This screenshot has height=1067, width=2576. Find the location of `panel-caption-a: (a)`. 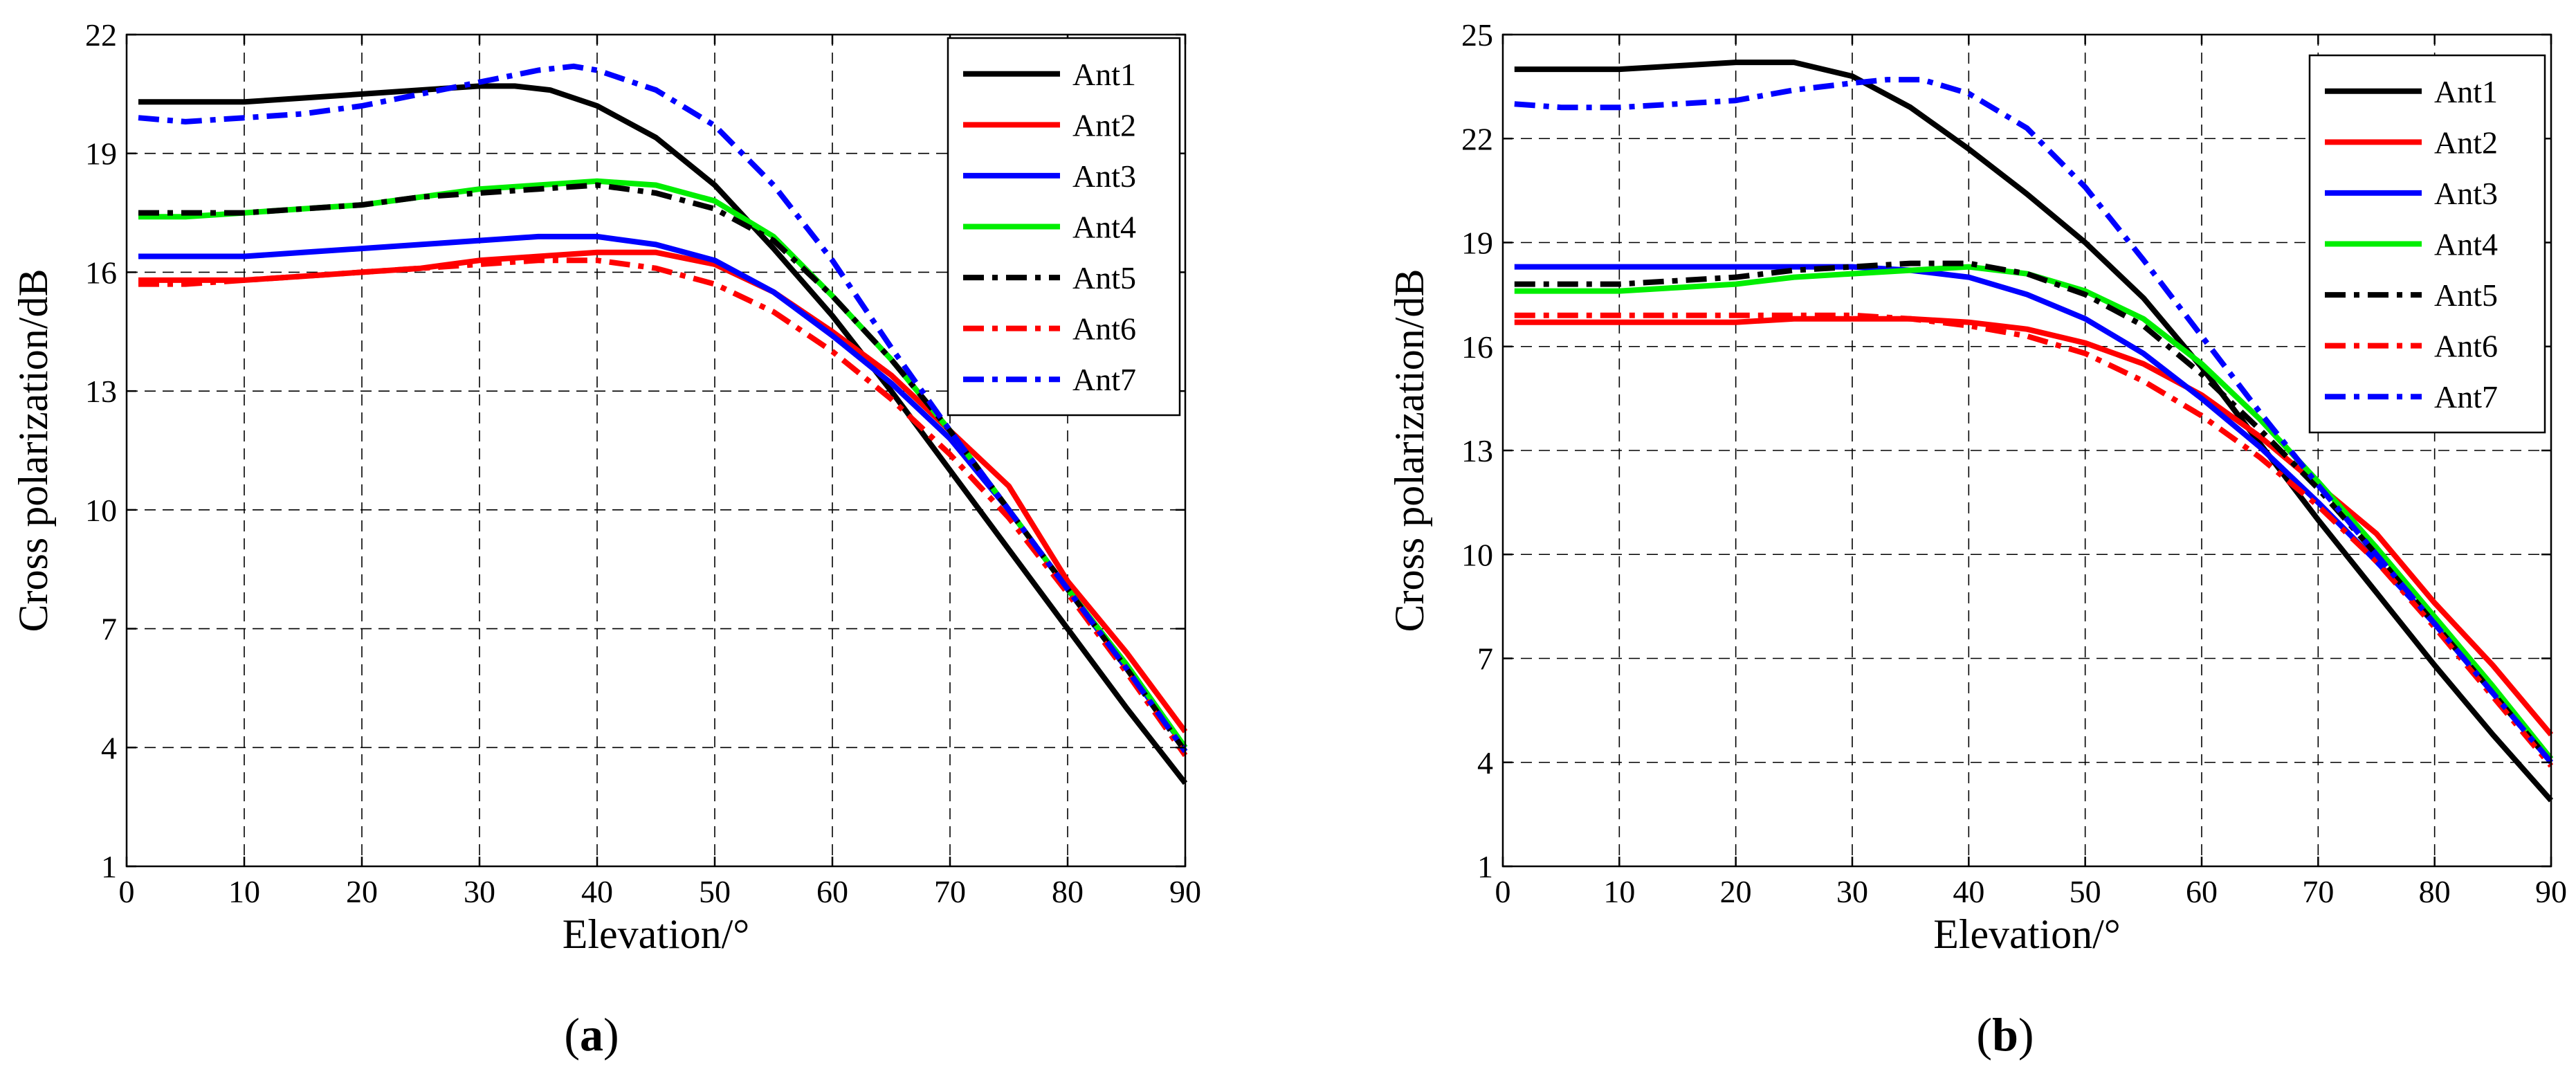

panel-caption-a: (a) is located at coordinates (591, 1034).